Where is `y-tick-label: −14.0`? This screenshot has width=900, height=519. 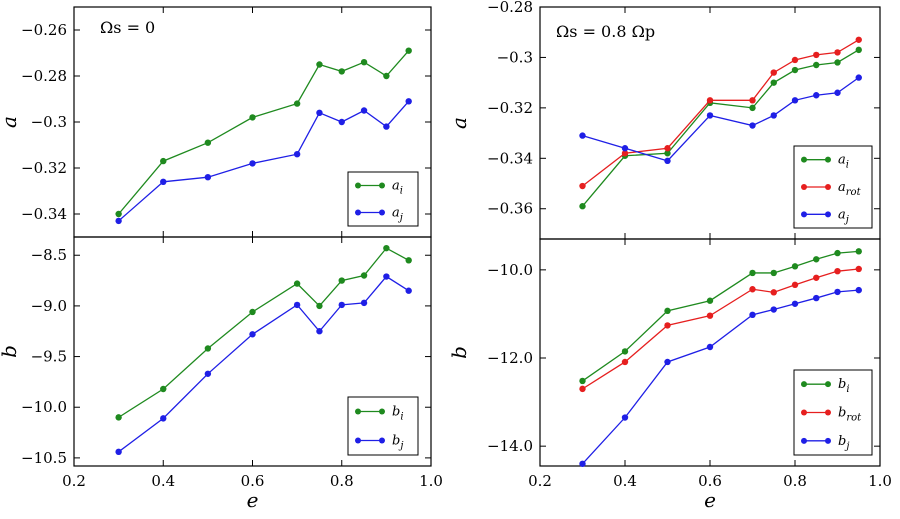
y-tick-label: −14.0 is located at coordinates (510, 446).